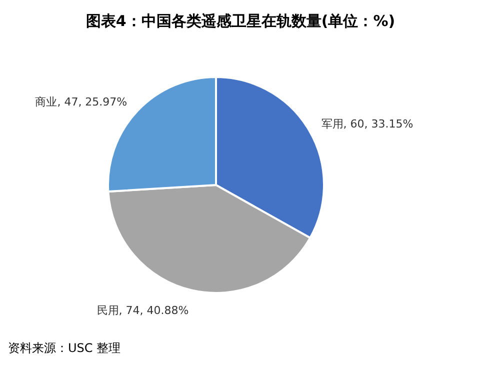 The height and width of the screenshot is (368, 481). What do you see at coordinates (241, 21) in the screenshot?
I see `chart-title: 图表4：中国各类遥感卫星在轨数量(单位：%)` at bounding box center [241, 21].